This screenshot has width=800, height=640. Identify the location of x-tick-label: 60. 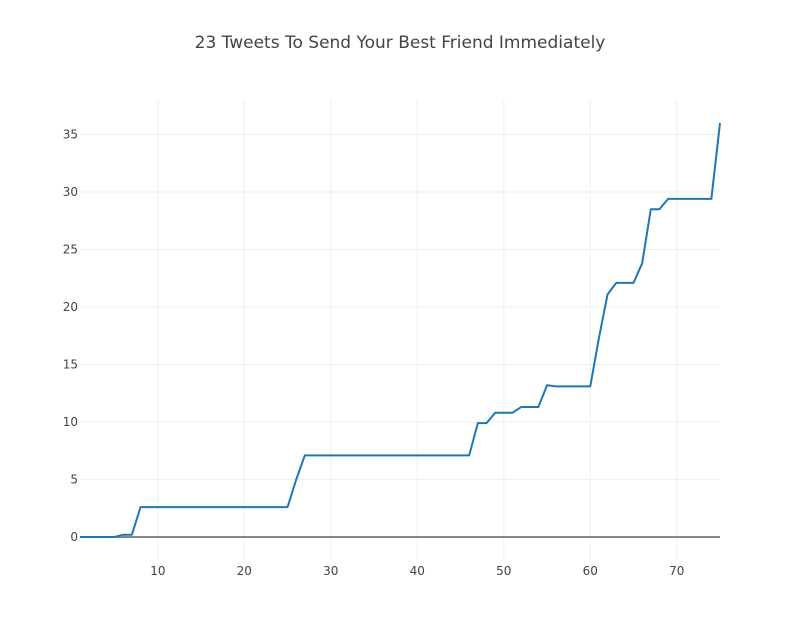
(590, 571).